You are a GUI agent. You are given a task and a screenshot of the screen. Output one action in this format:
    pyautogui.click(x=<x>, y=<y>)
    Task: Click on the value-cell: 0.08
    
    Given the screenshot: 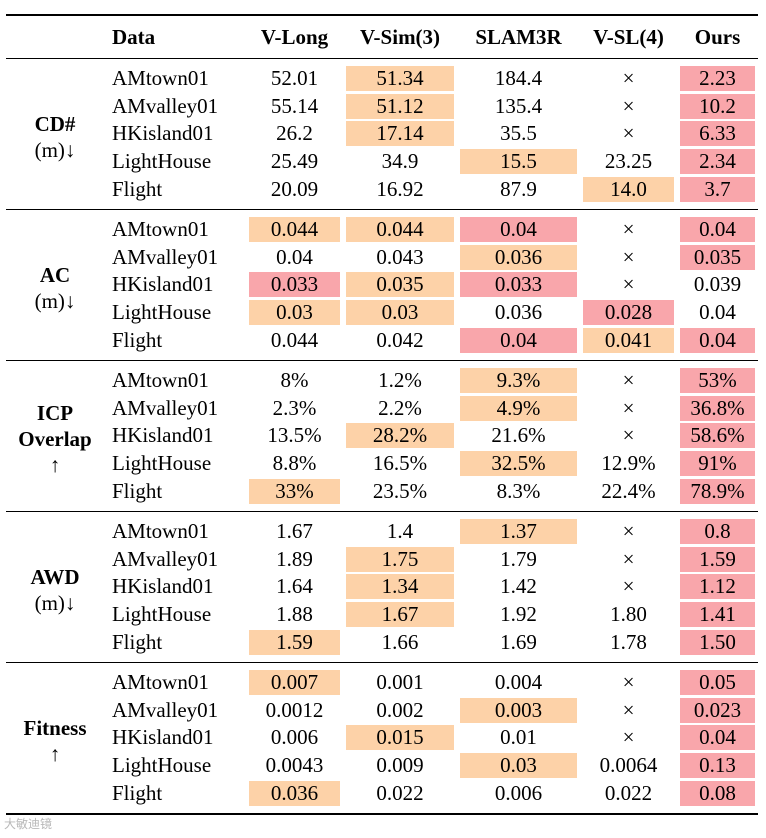 What is the action you would take?
    pyautogui.click(x=717, y=797)
    